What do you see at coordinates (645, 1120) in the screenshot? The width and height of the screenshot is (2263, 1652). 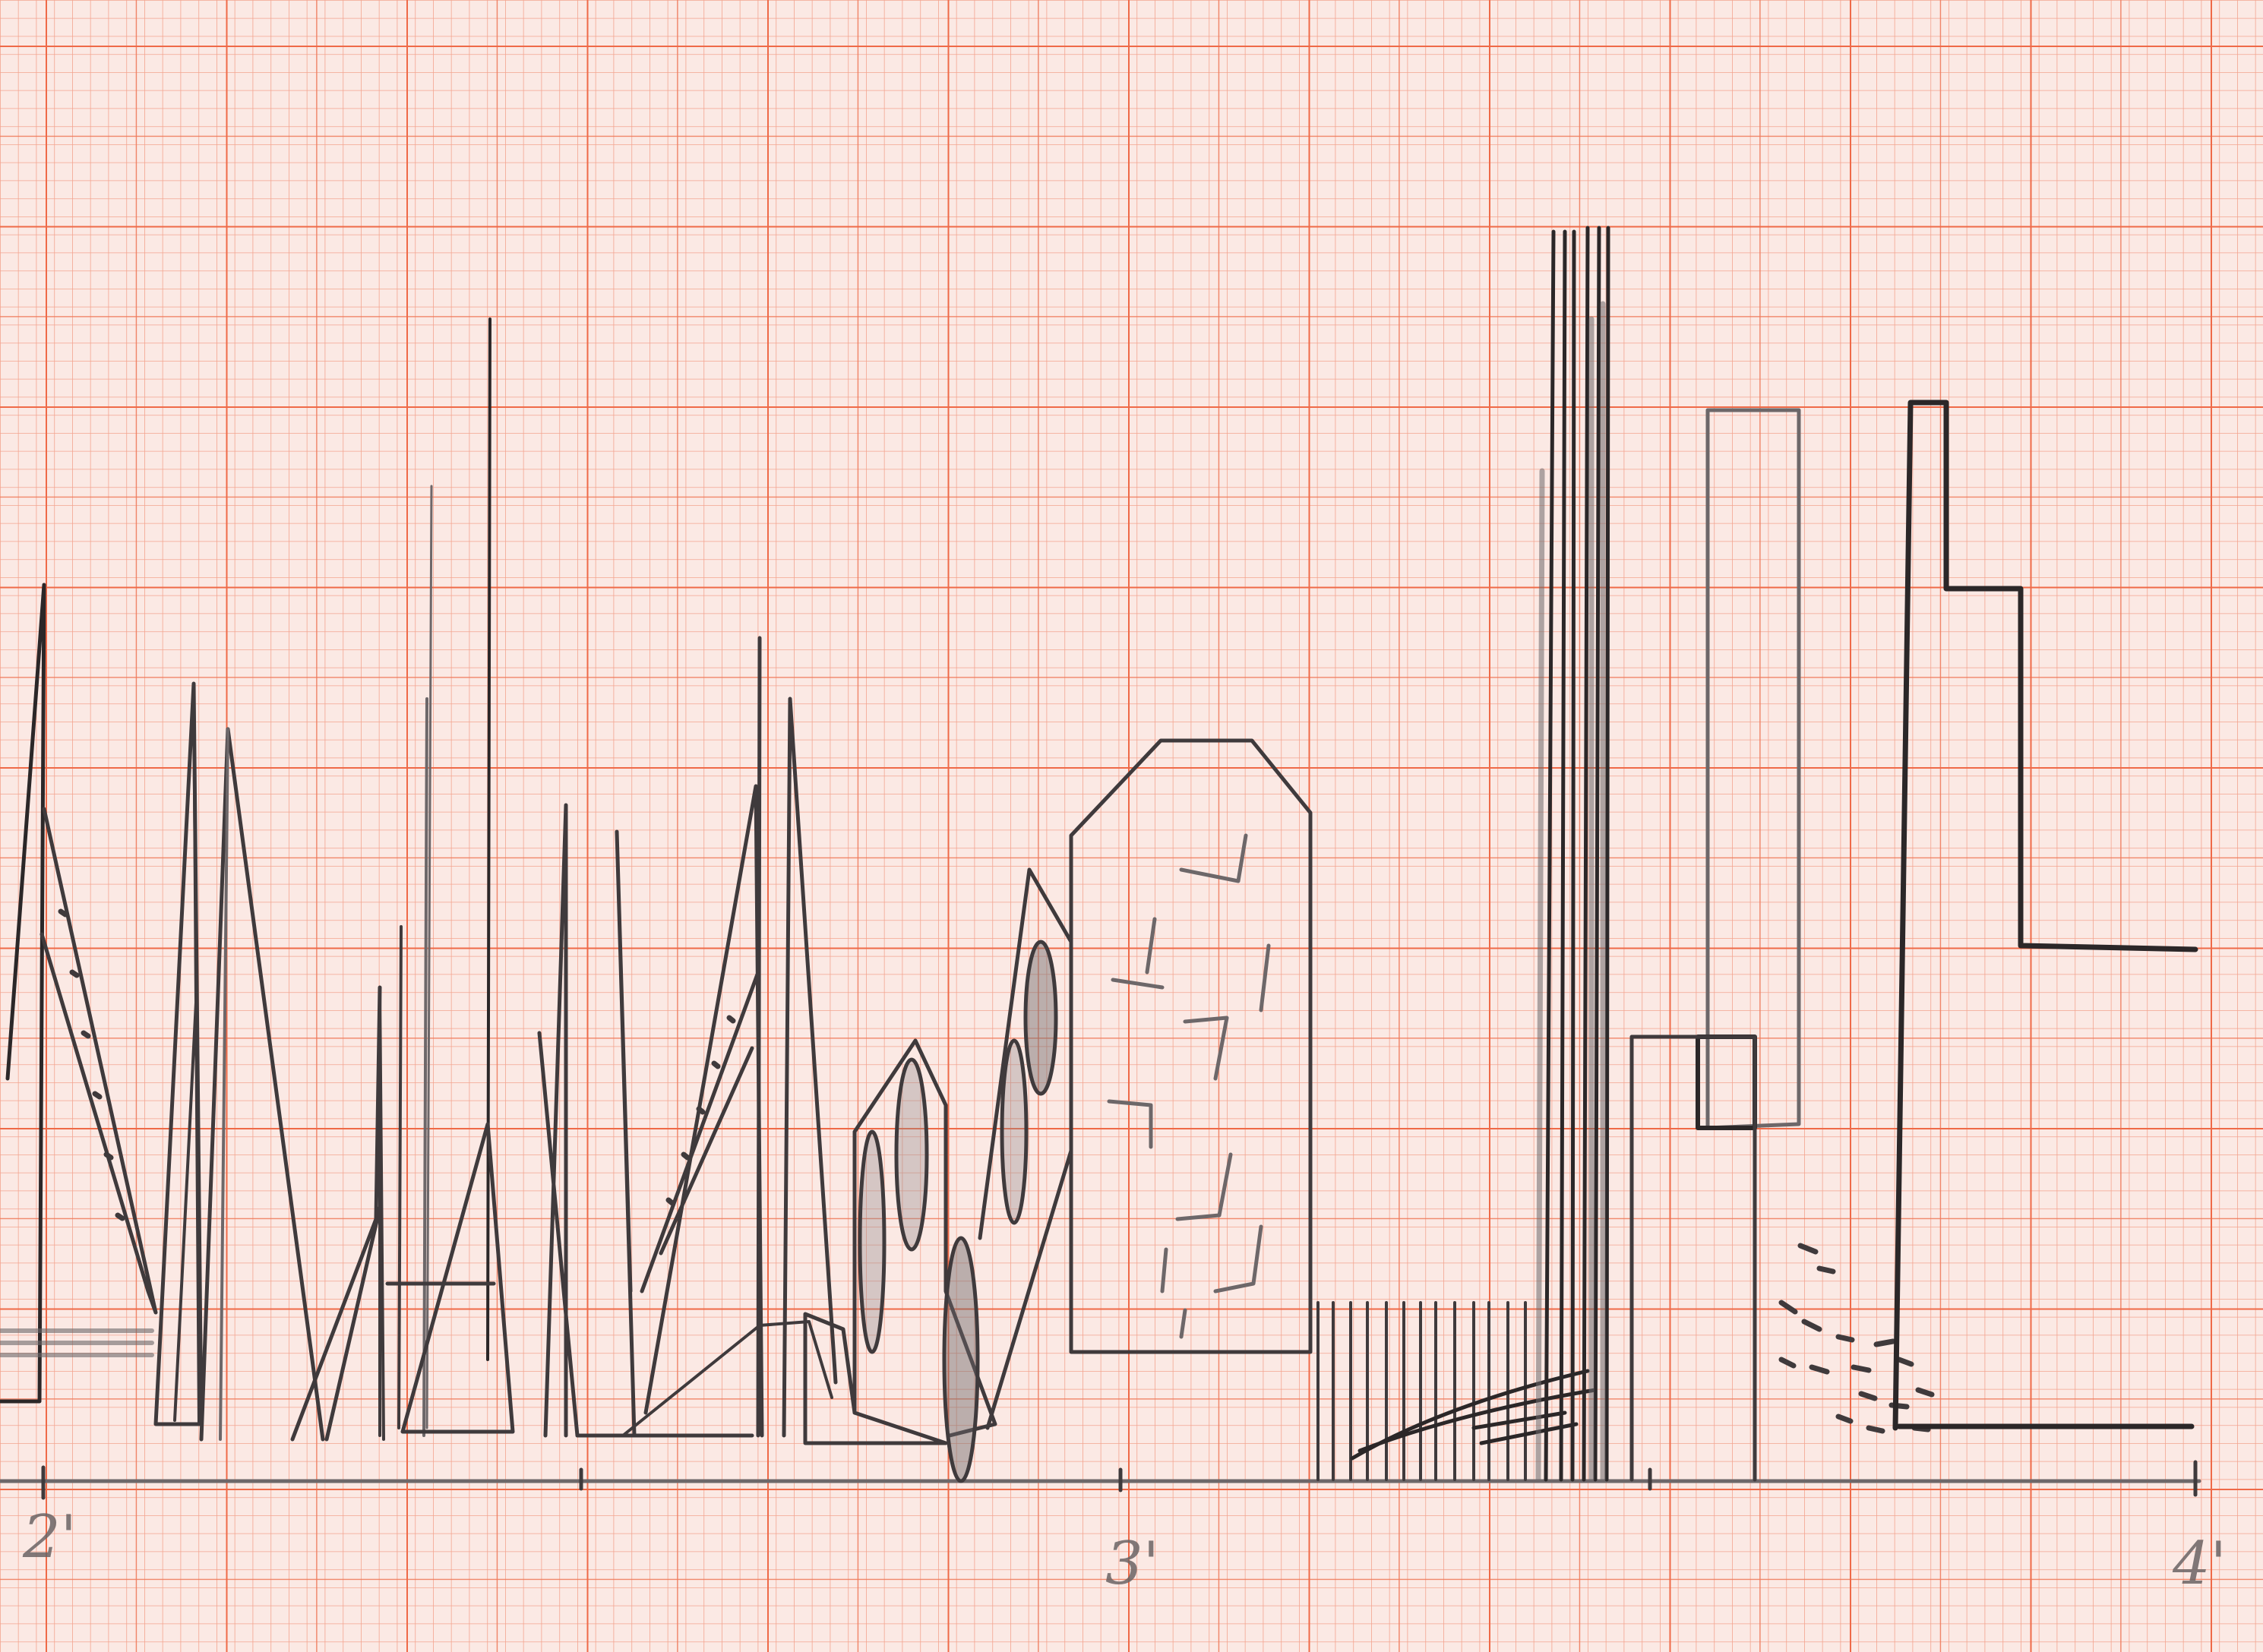 I see `slant-cluster` at bounding box center [645, 1120].